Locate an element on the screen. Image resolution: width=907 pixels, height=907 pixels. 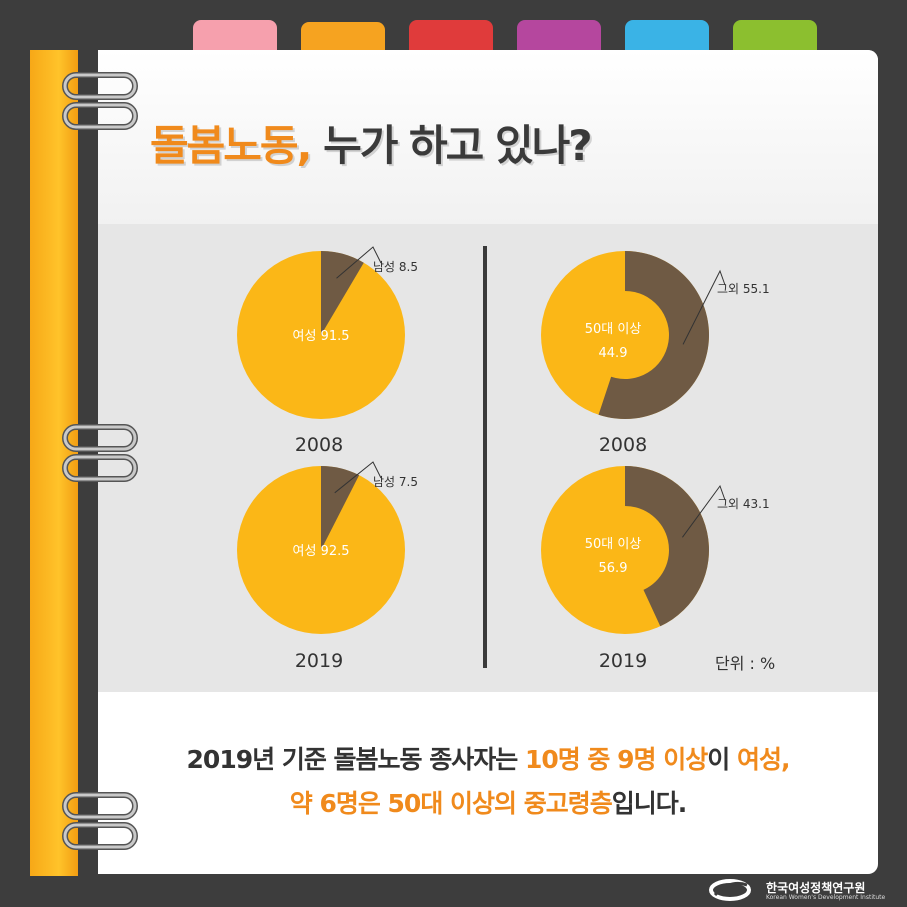
caption-segment: 입니다. is located at coordinates (649, 803).